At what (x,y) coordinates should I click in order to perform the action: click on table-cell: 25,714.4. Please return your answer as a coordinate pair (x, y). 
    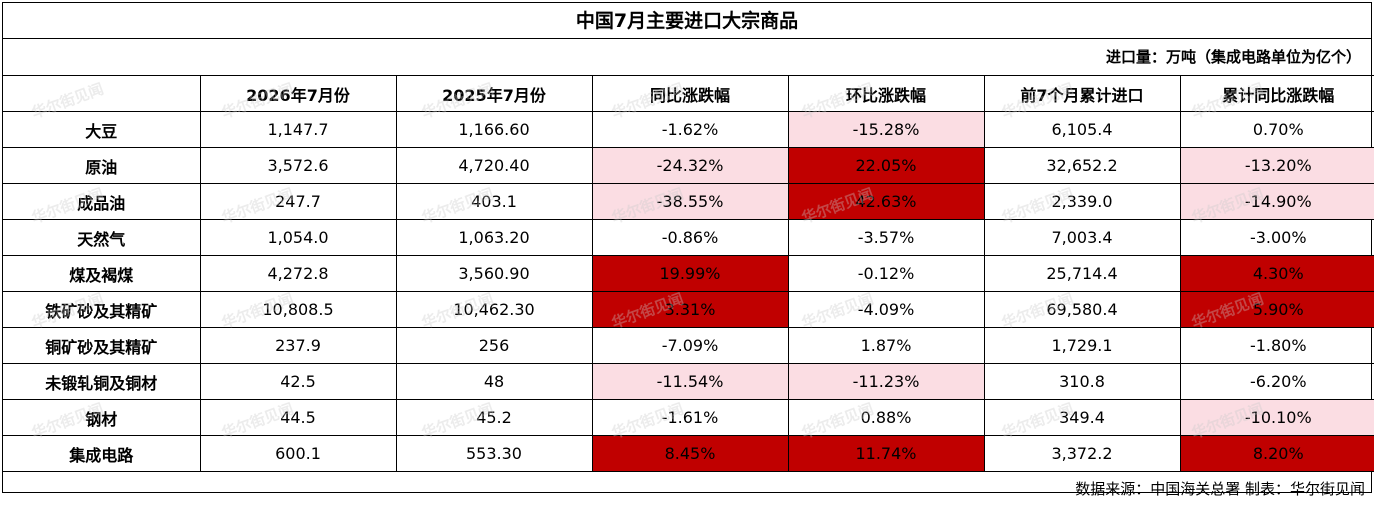
    Looking at the image, I should click on (1082, 273).